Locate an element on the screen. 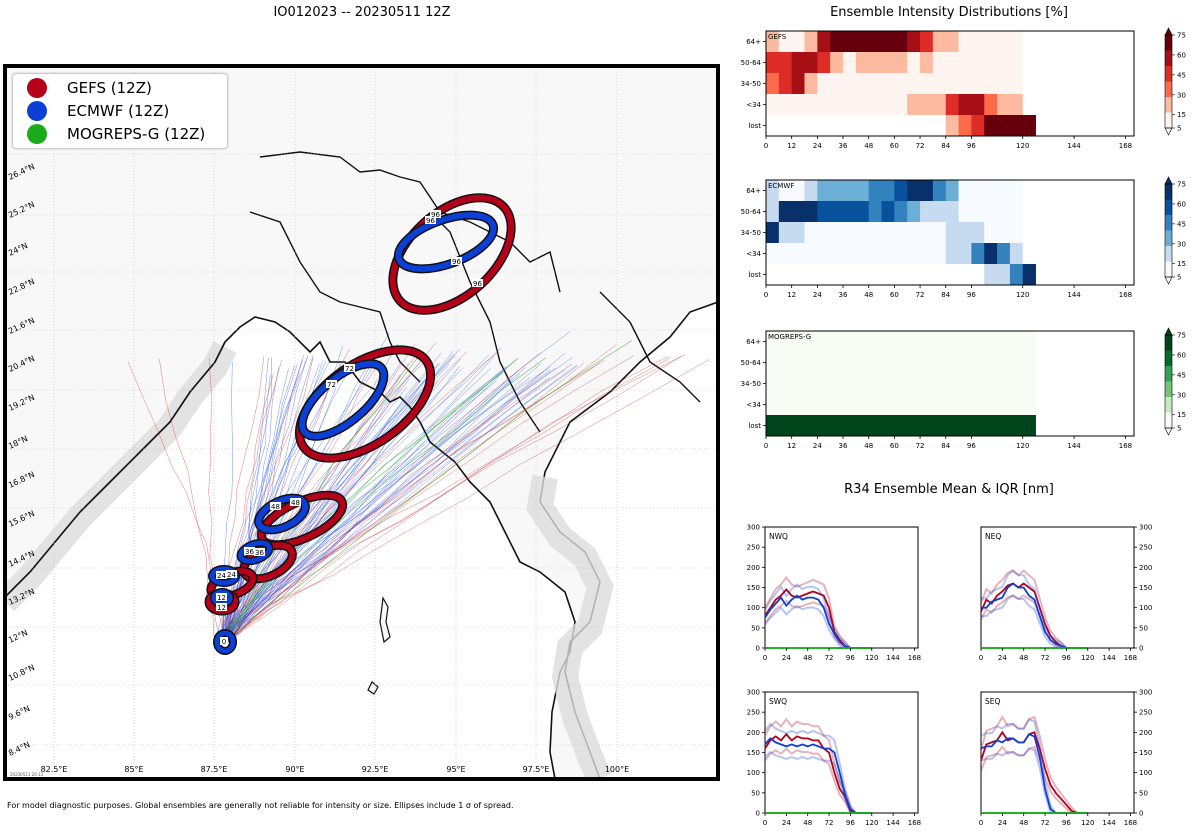  heatmap-panel-label: MOGREPS-G is located at coordinates (789, 337).